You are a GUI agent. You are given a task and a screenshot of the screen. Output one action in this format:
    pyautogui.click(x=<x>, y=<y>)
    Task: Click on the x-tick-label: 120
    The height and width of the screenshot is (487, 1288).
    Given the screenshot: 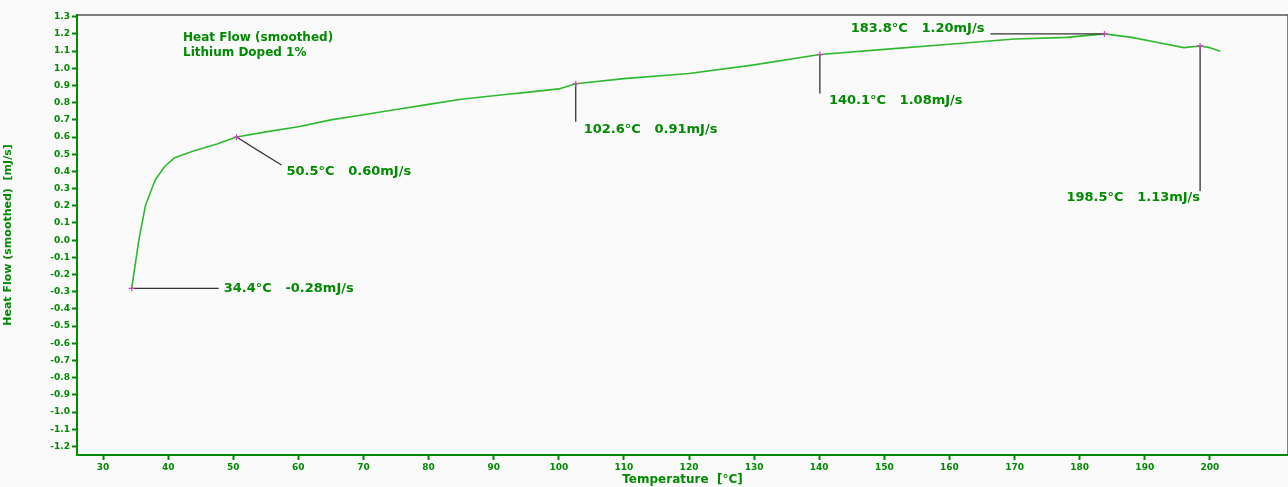 What is the action you would take?
    pyautogui.click(x=689, y=466)
    